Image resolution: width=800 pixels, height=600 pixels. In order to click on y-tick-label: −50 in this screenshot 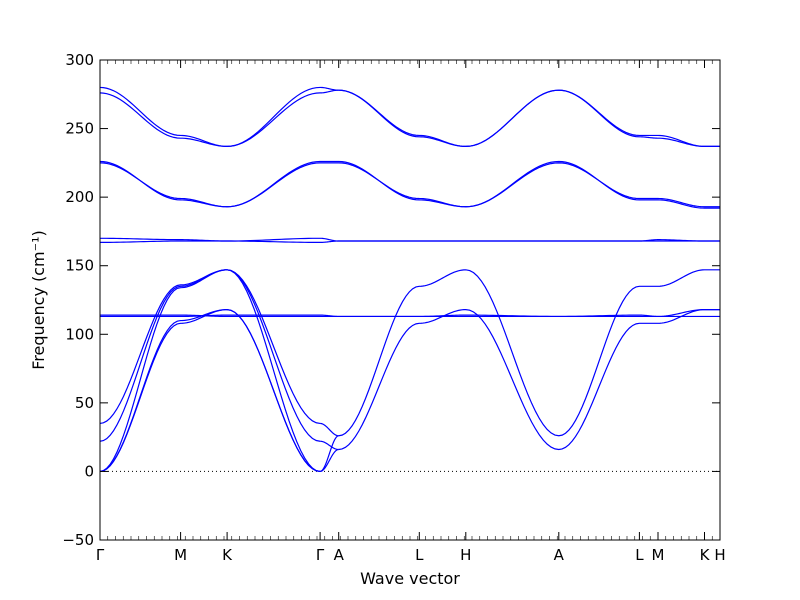, I will do `click(78, 540)`.